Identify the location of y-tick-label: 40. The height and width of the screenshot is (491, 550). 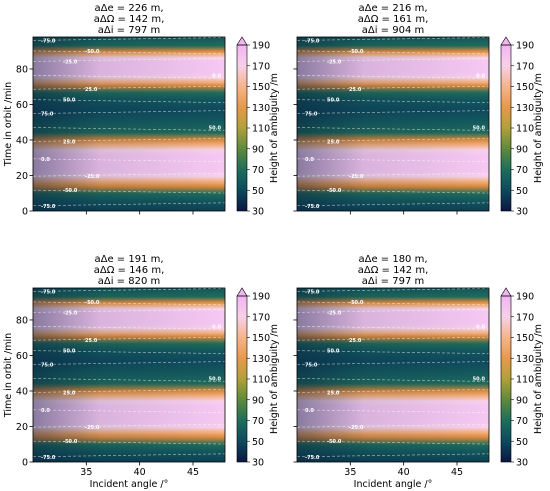
(22, 391).